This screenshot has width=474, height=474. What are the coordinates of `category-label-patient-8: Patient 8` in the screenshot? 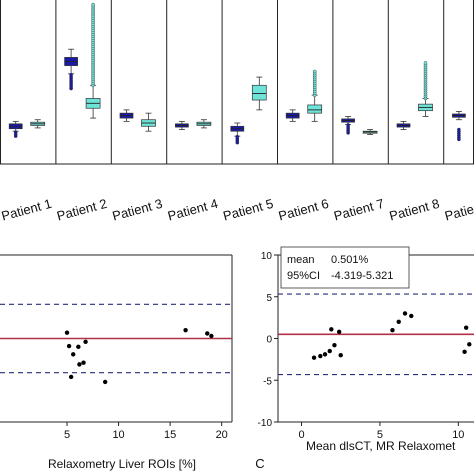 It's located at (414, 210).